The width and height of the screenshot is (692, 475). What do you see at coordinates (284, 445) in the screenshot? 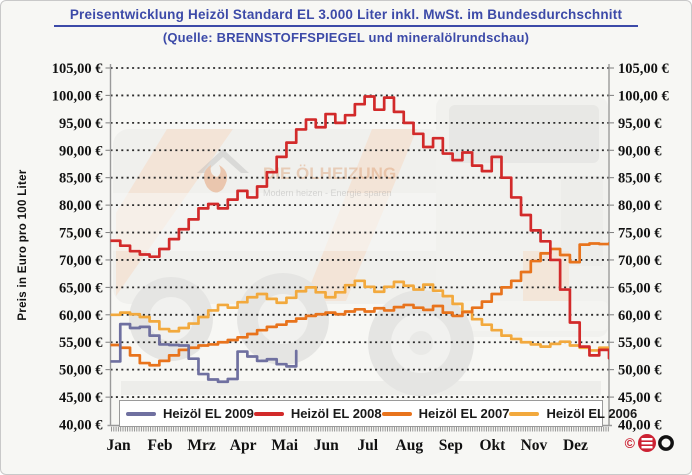
I see `svg-text: Mai` at bounding box center [284, 445].